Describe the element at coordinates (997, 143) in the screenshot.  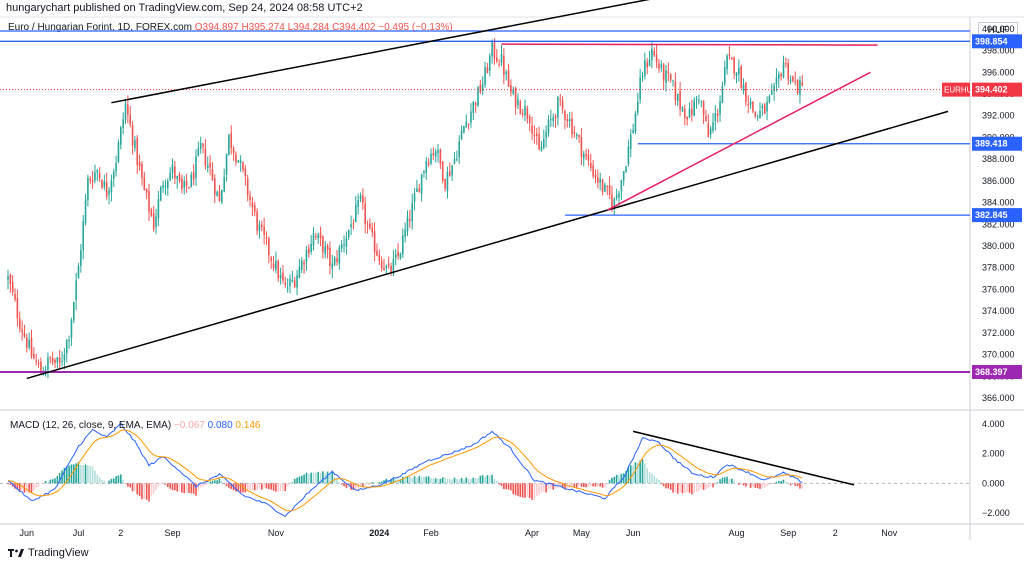
I see `level-label-bg` at that location.